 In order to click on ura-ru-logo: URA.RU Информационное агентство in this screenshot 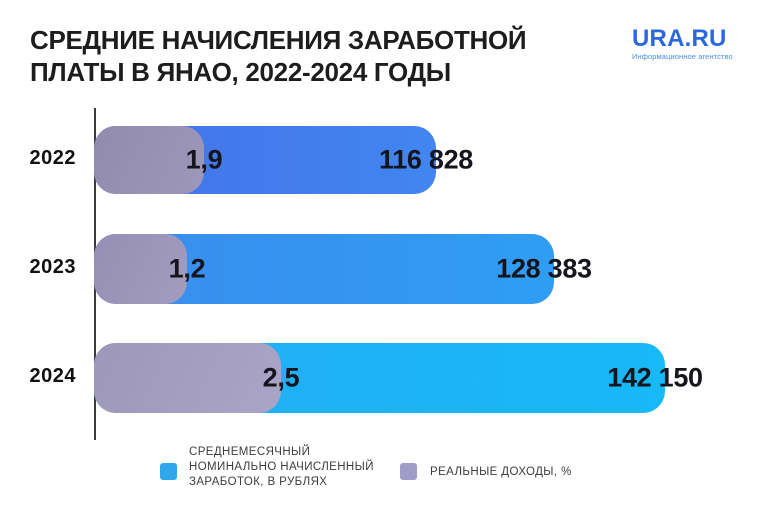, I will do `click(682, 43)`.